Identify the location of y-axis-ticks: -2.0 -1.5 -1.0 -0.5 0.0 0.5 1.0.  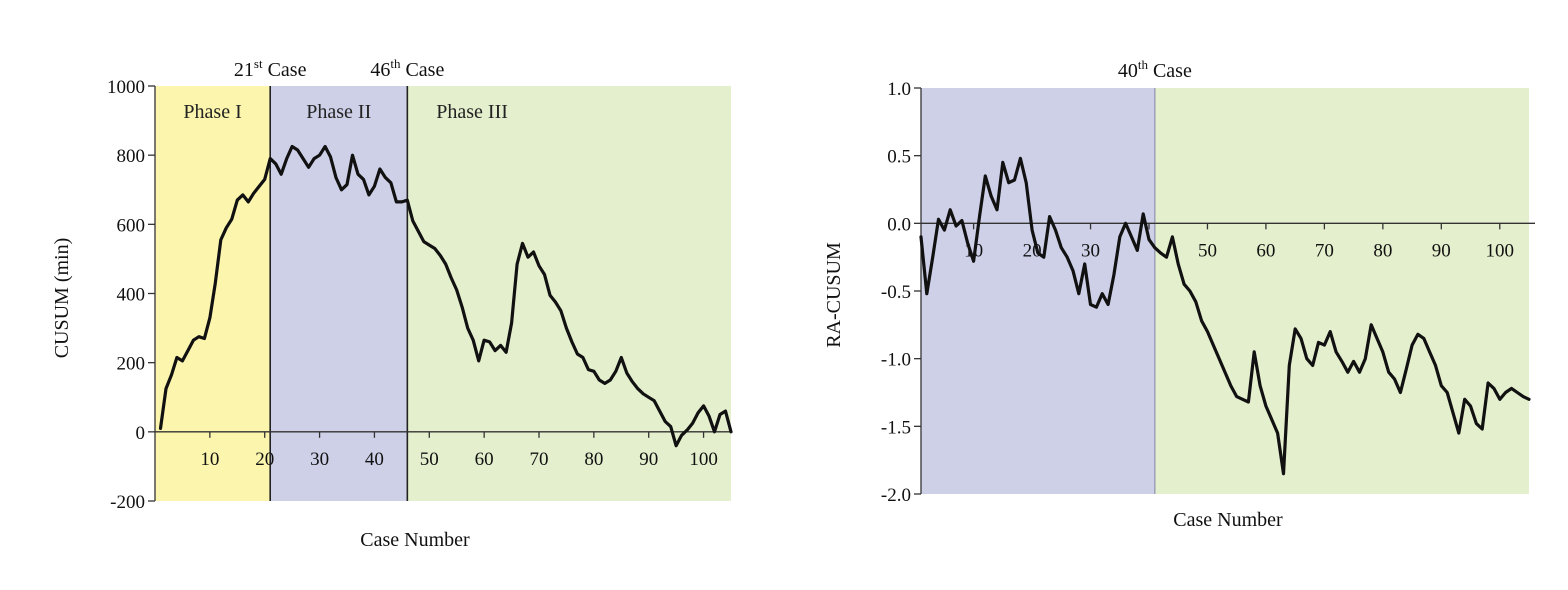
(901, 292).